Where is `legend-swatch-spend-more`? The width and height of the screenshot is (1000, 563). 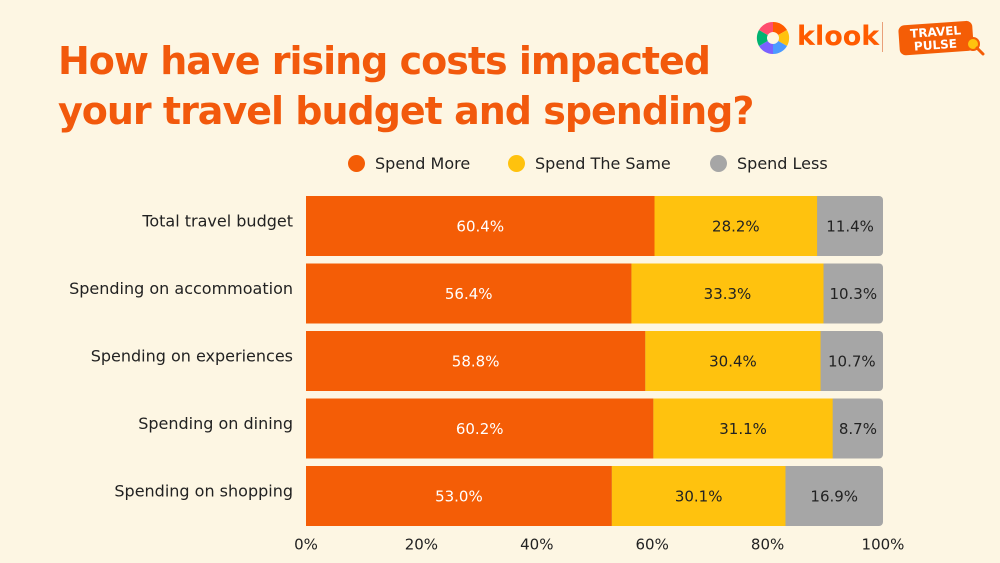 legend-swatch-spend-more is located at coordinates (356, 163).